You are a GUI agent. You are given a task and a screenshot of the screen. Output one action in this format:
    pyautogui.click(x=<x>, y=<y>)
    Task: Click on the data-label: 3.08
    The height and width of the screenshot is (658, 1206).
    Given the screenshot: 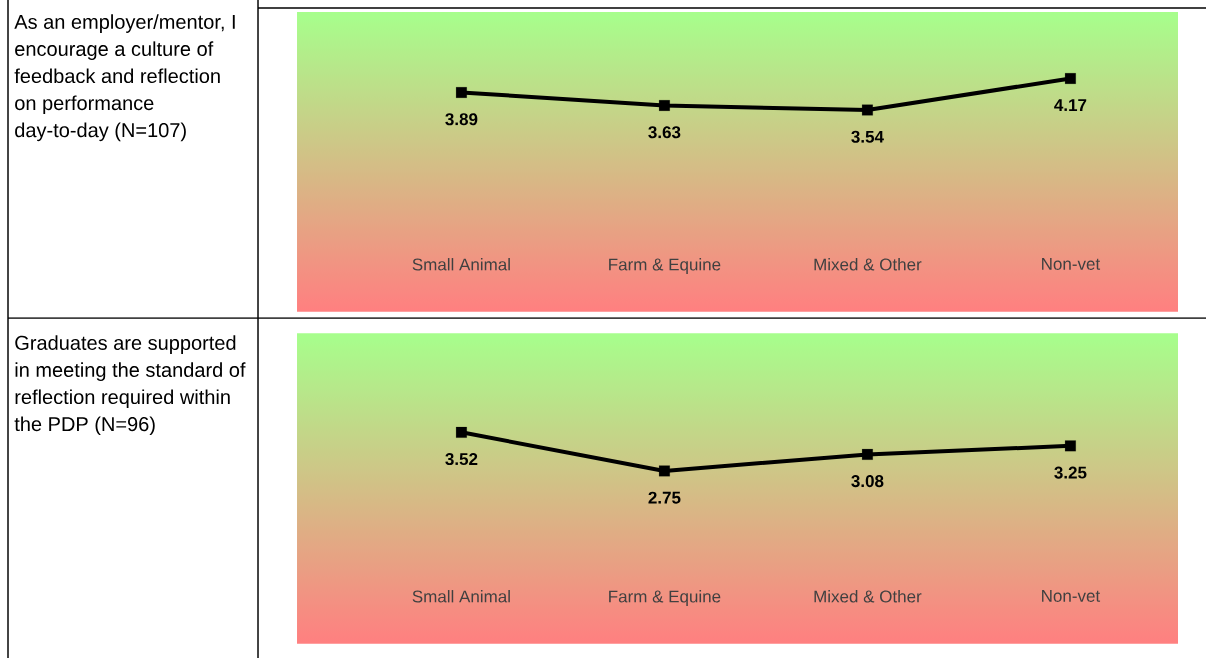 What is the action you would take?
    pyautogui.click(x=867, y=481)
    